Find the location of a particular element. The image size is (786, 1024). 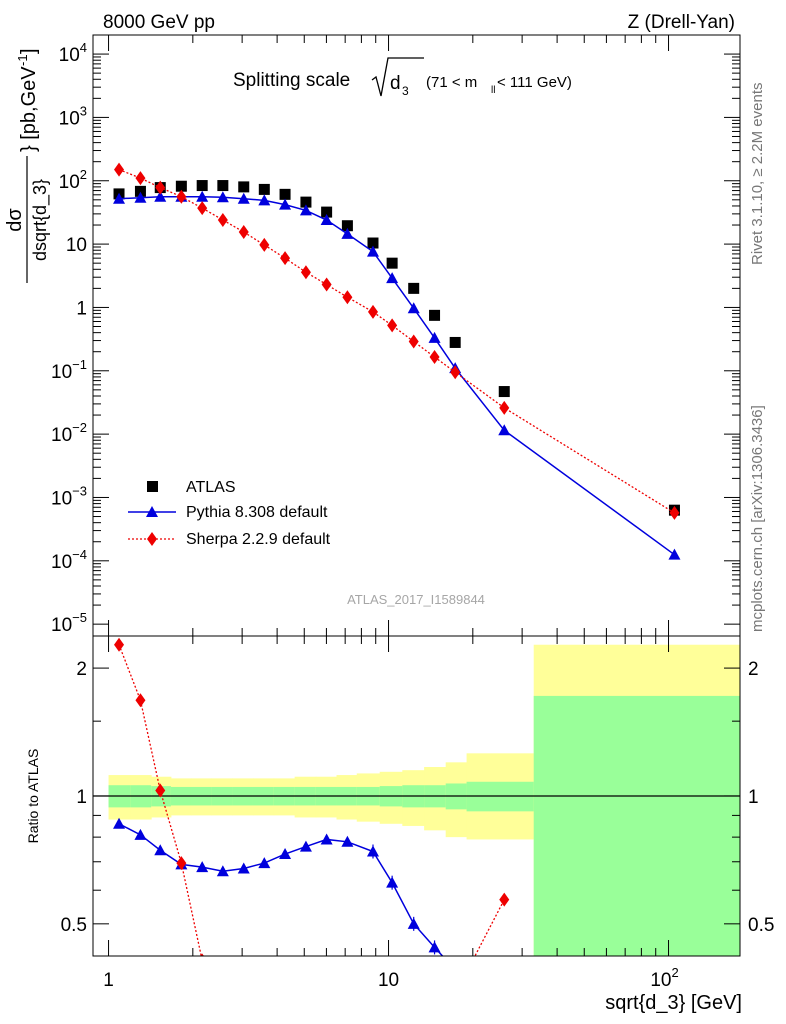

main-y-tick-label-6: 10⁻² is located at coordinates (69, 433).